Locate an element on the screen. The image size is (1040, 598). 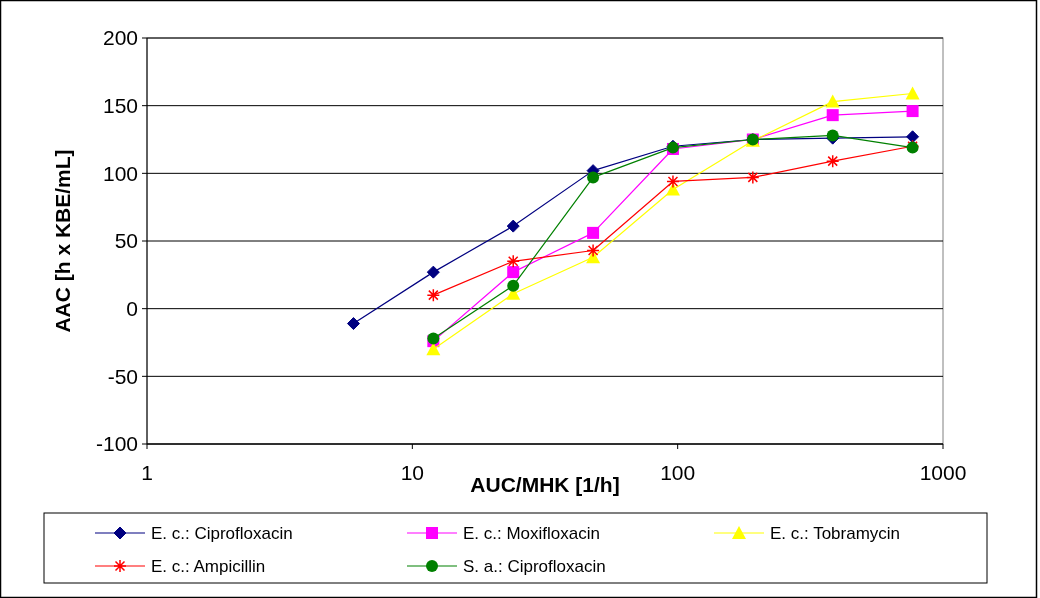
y-tick-label: -100 is located at coordinates (116, 444).